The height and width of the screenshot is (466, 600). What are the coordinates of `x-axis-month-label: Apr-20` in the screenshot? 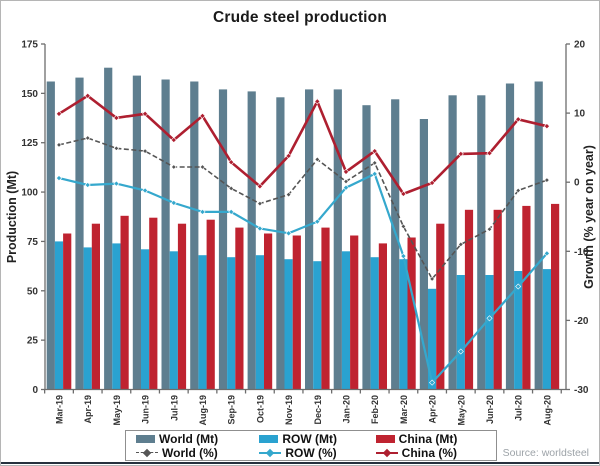 It's located at (433, 409).